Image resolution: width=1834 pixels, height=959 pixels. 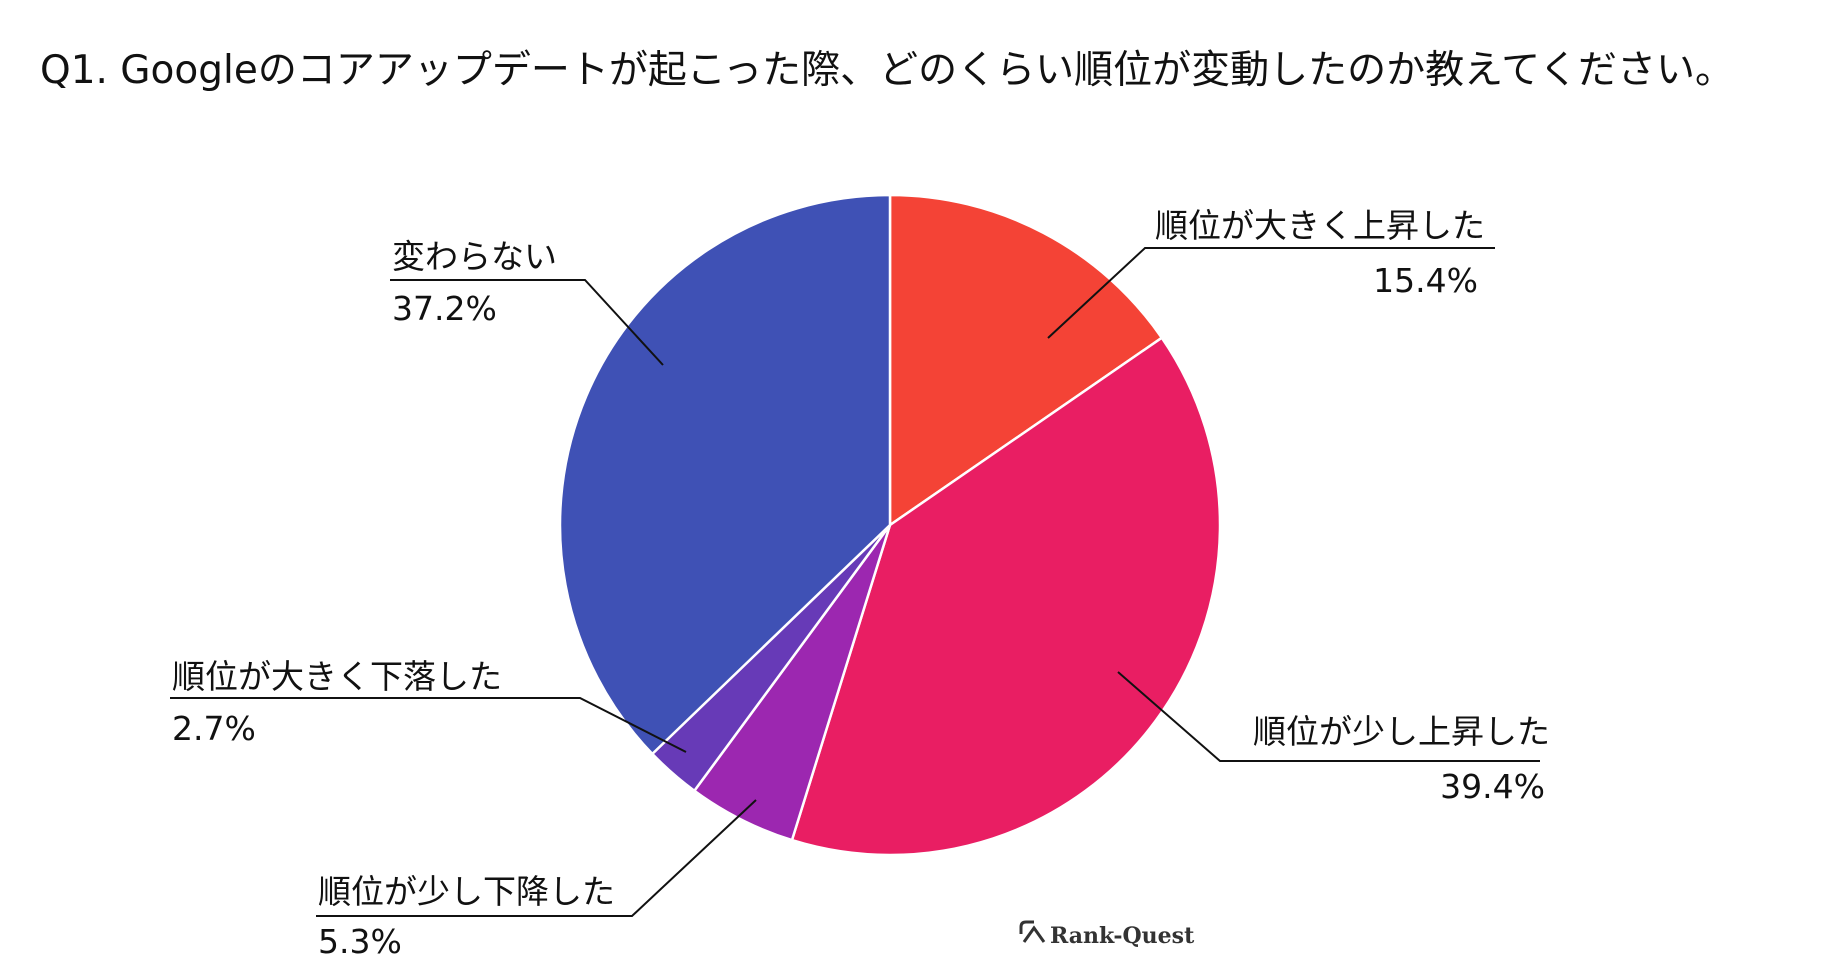 I want to click on pct-unchanged: 37.2%, so click(x=444, y=308).